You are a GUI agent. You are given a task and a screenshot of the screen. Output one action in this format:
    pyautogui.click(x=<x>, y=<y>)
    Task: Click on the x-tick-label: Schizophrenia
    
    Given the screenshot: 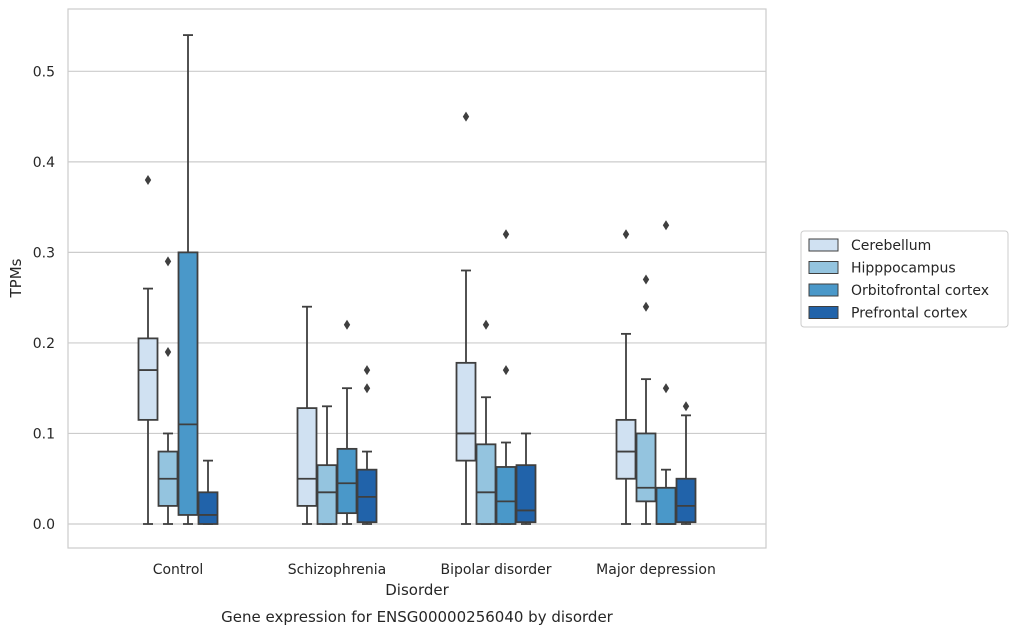 What is the action you would take?
    pyautogui.click(x=337, y=570)
    